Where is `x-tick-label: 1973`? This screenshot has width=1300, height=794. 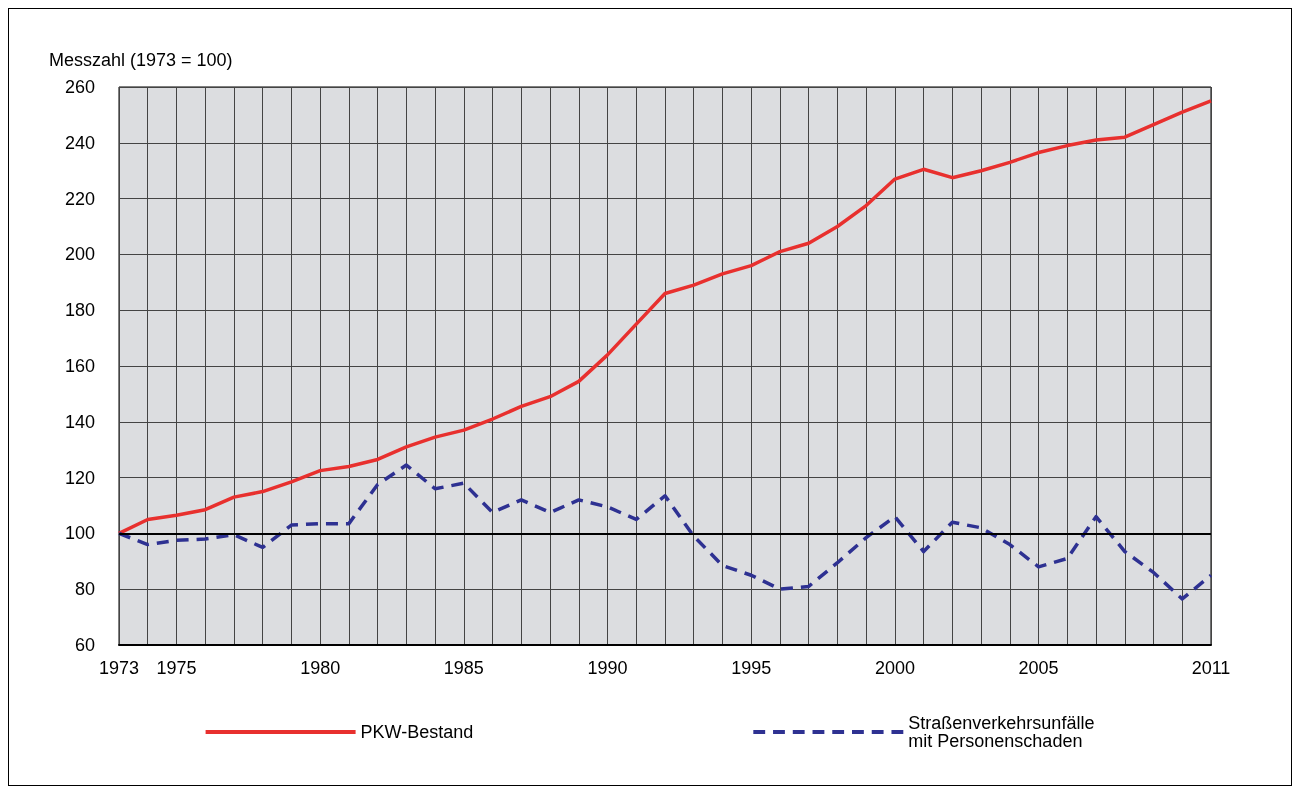 x-tick-label: 1973 is located at coordinates (119, 668).